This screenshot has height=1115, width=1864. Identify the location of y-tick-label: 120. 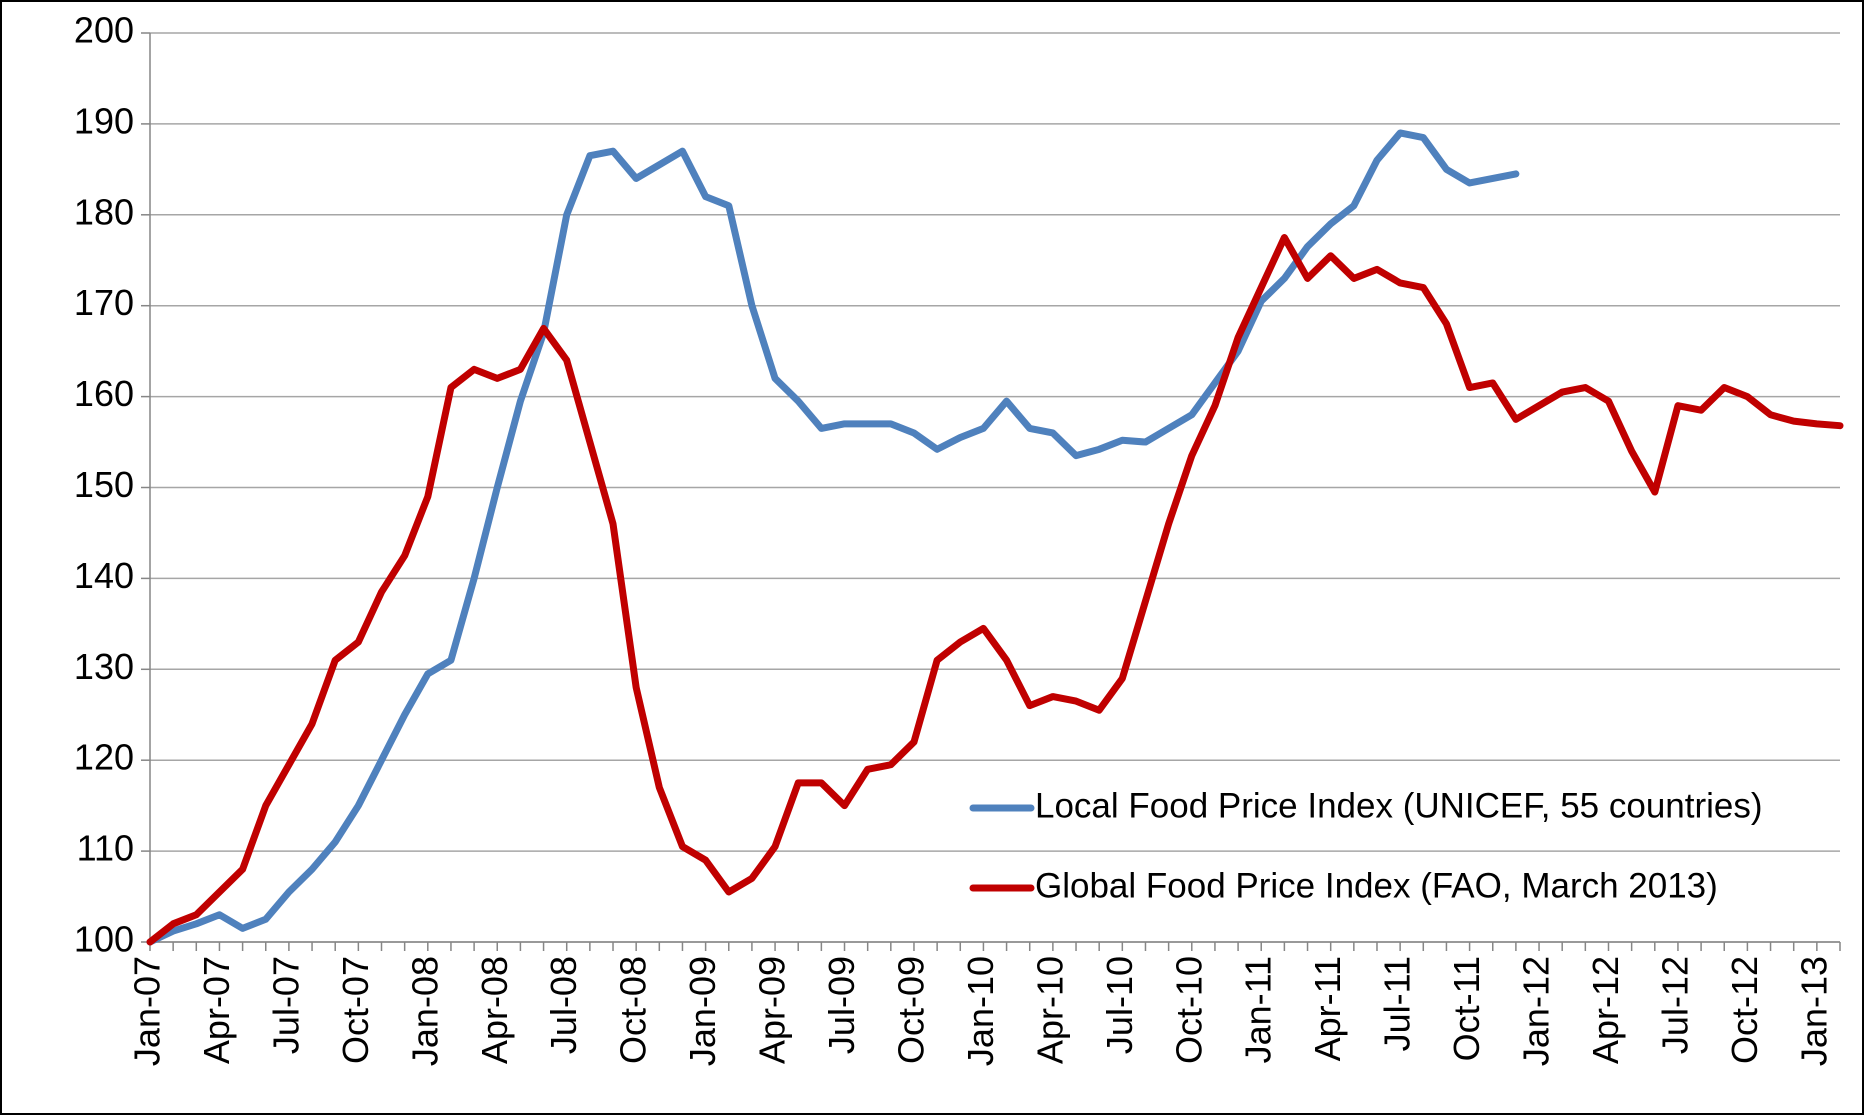
(104, 757).